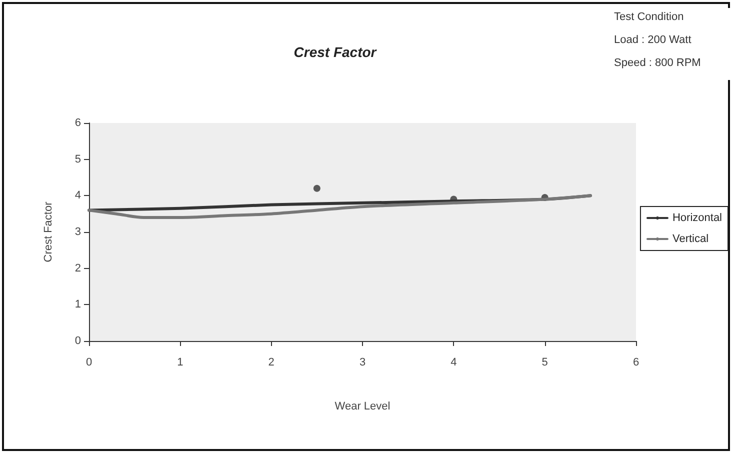 The width and height of the screenshot is (736, 457). I want to click on y-tick-label: 0, so click(77, 341).